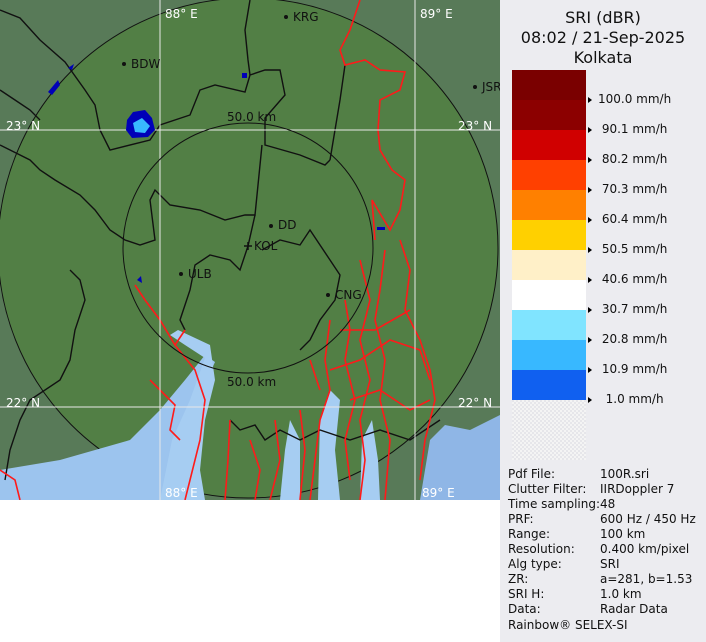 The image size is (706, 642). Describe the element at coordinates (625, 474) in the screenshot. I see `metadata-value: 100R.sri` at that location.